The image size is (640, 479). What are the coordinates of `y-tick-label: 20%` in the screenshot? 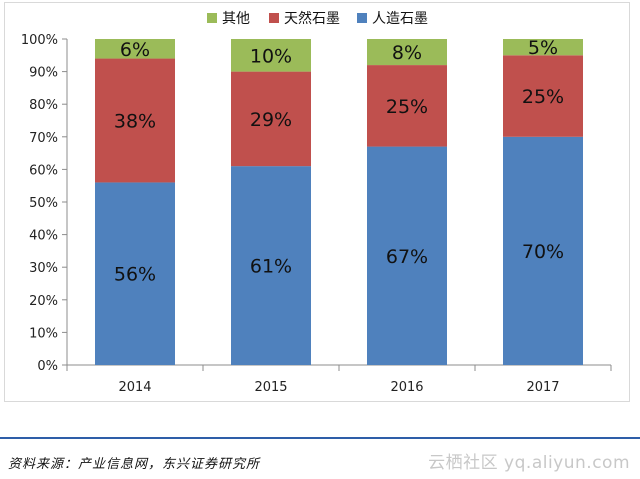 It's located at (43, 301).